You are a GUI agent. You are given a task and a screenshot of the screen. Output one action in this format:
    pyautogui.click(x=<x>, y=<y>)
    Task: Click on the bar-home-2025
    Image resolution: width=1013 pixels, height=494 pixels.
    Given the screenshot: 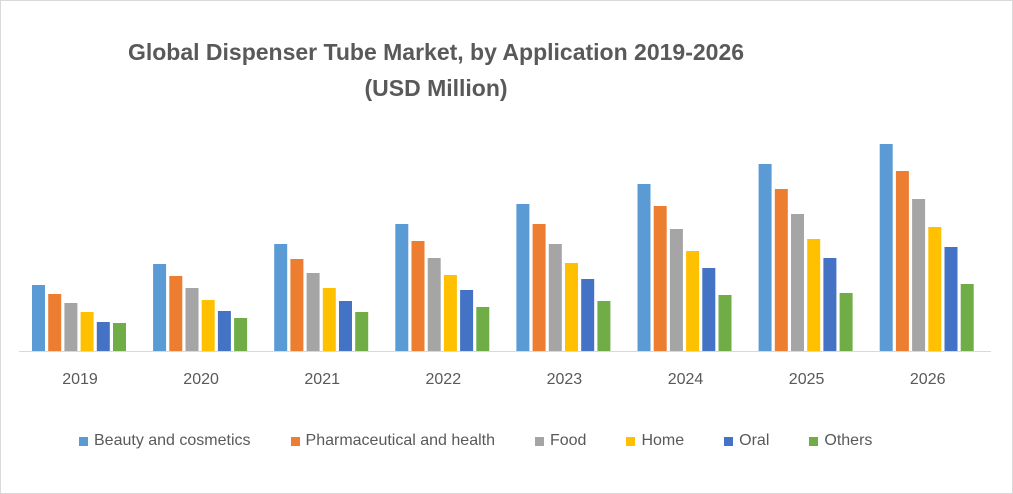 What is the action you would take?
    pyautogui.click(x=814, y=295)
    